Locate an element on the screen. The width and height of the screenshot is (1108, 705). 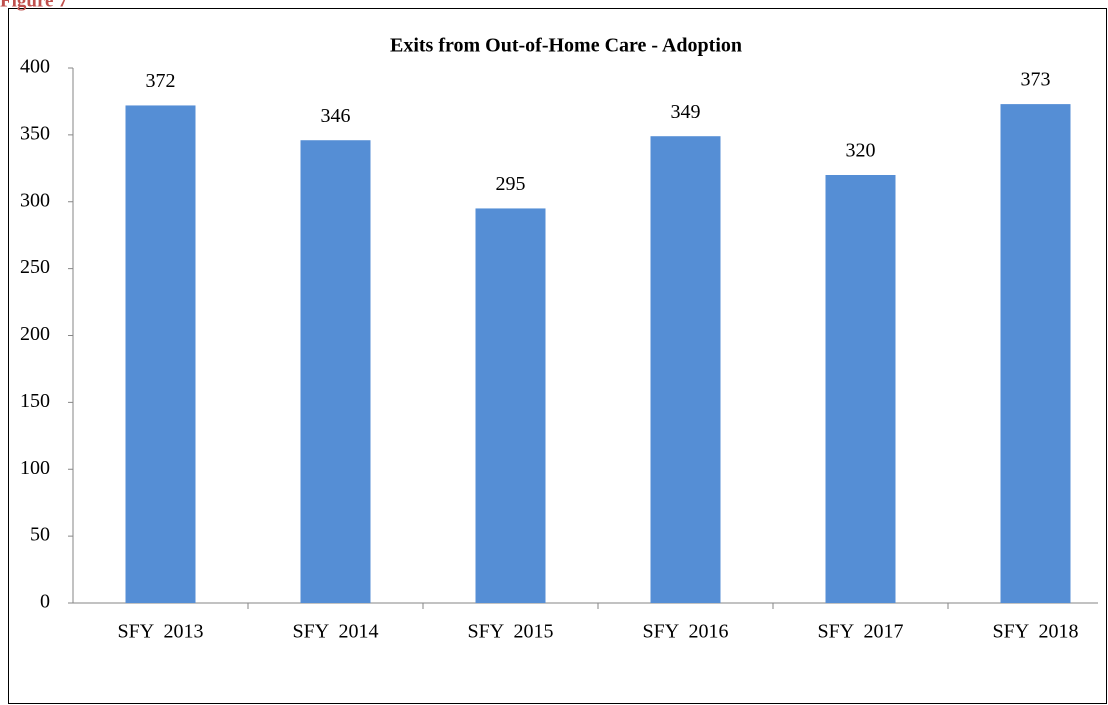
x-tick-label: SFY 2016 is located at coordinates (686, 632).